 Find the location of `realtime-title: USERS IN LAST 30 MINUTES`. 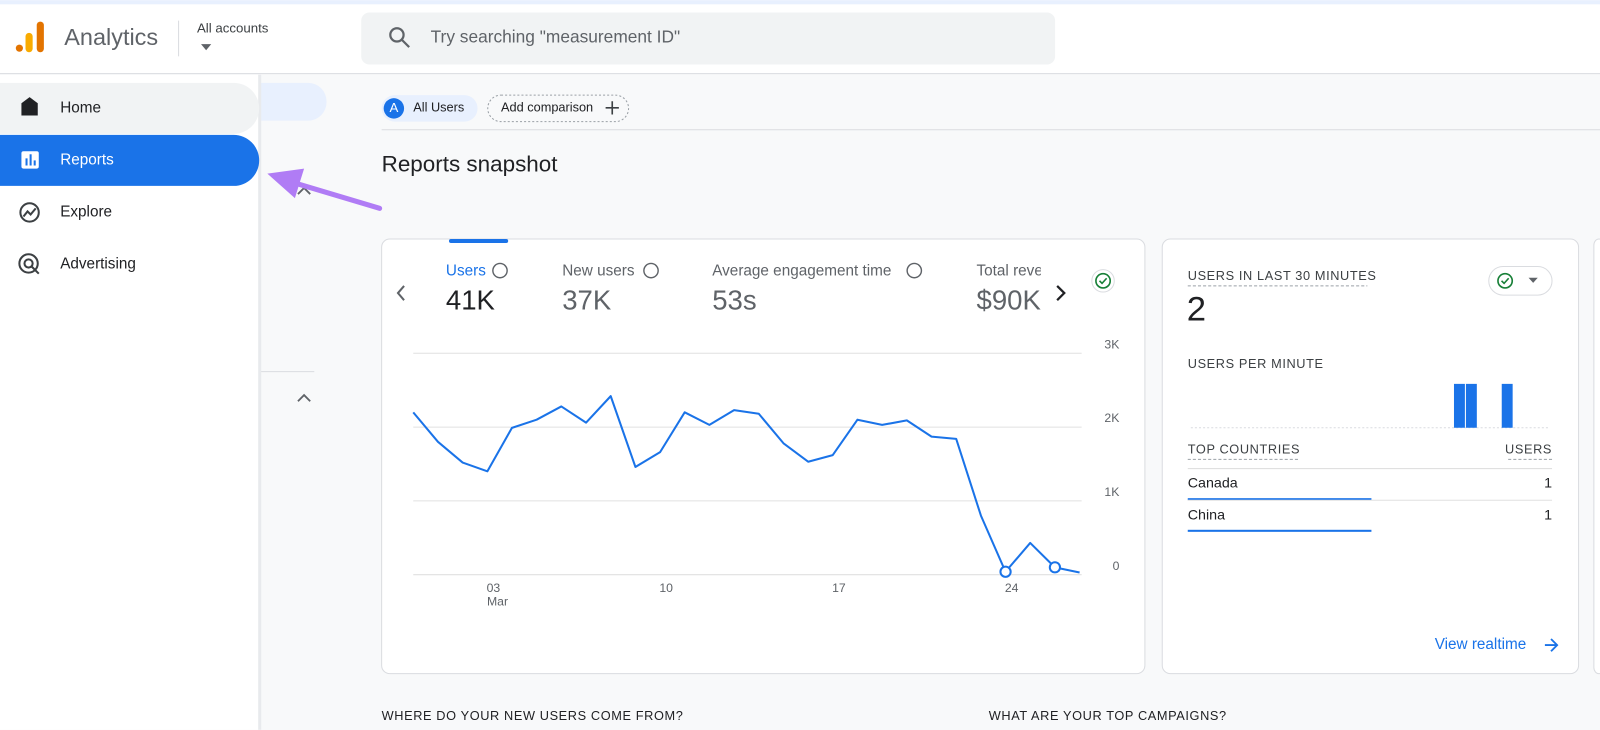

realtime-title: USERS IN LAST 30 MINUTES is located at coordinates (1282, 275).